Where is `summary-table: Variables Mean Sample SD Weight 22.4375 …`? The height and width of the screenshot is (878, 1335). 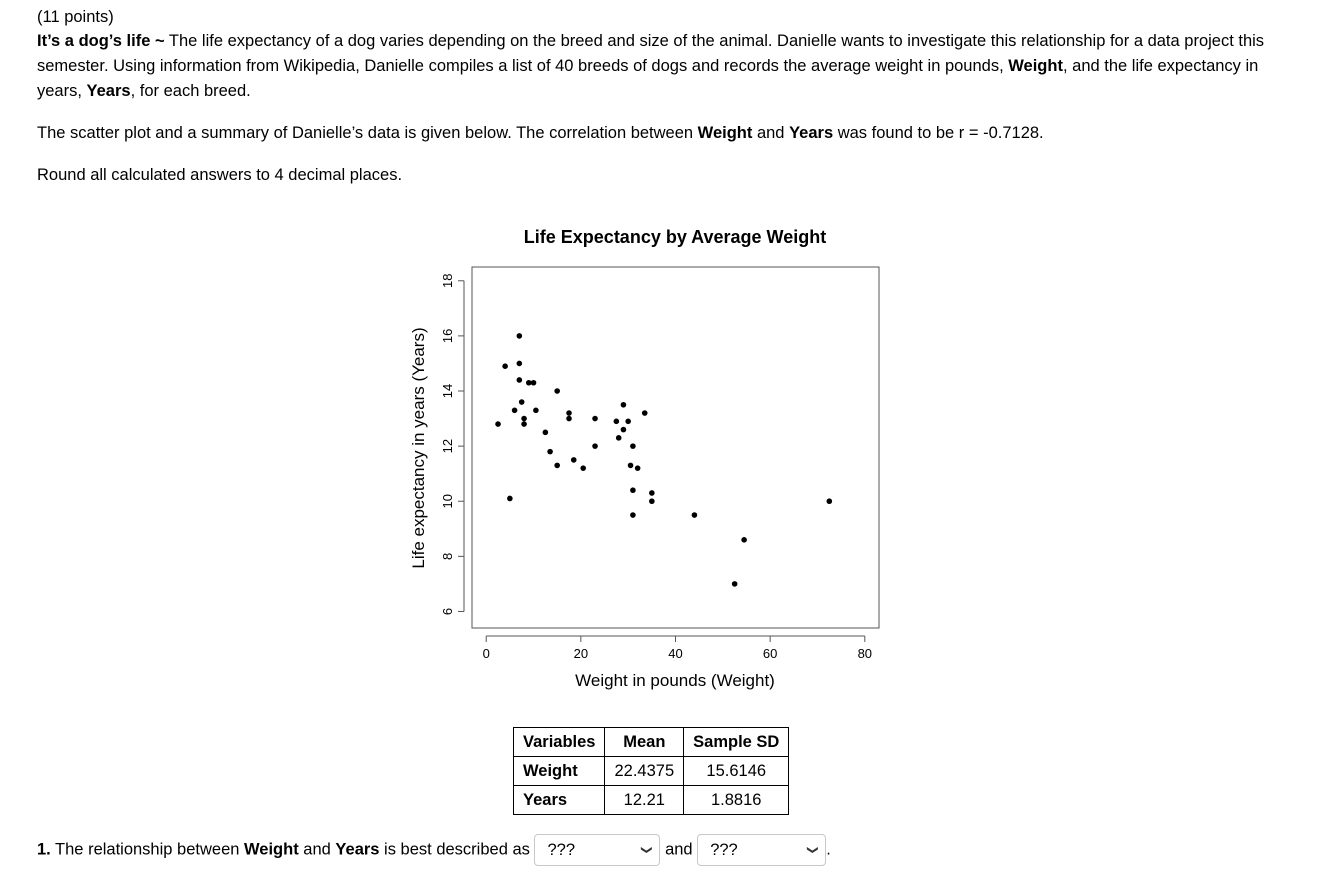
summary-table: Variables Mean Sample SD Weight 22.4375 … is located at coordinates (651, 771).